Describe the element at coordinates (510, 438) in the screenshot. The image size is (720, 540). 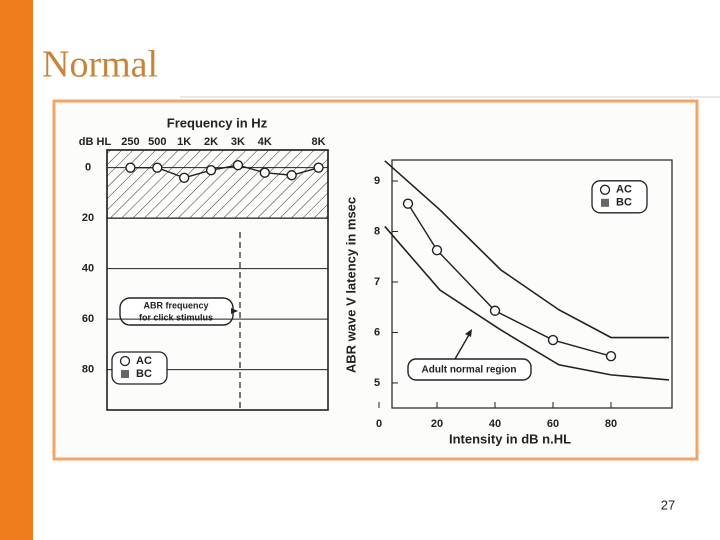
I see `x-axis-title: Intensity in dB n.HL` at that location.